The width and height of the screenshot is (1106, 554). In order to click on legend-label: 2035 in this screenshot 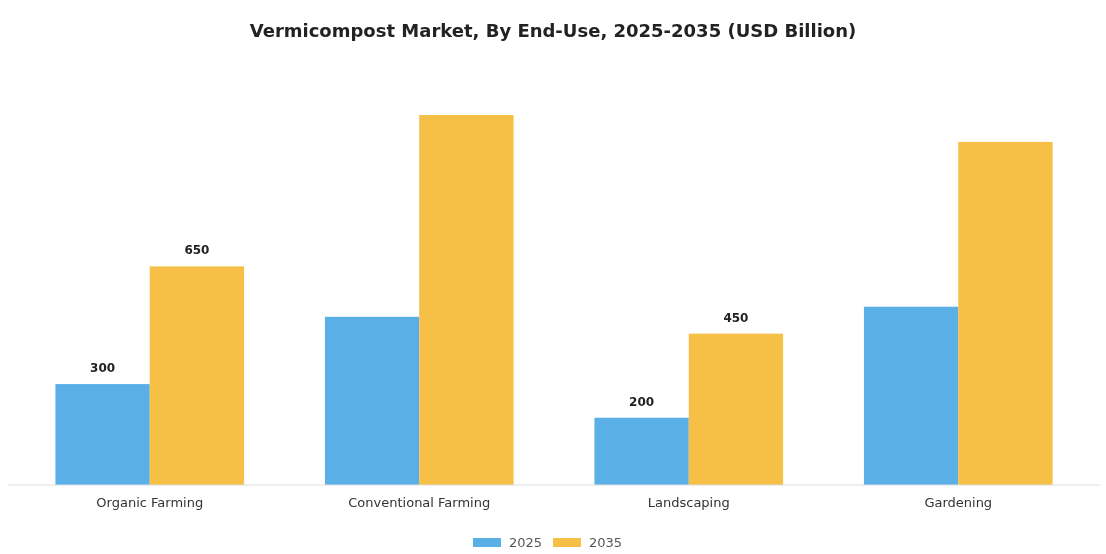, I will do `click(606, 542)`.